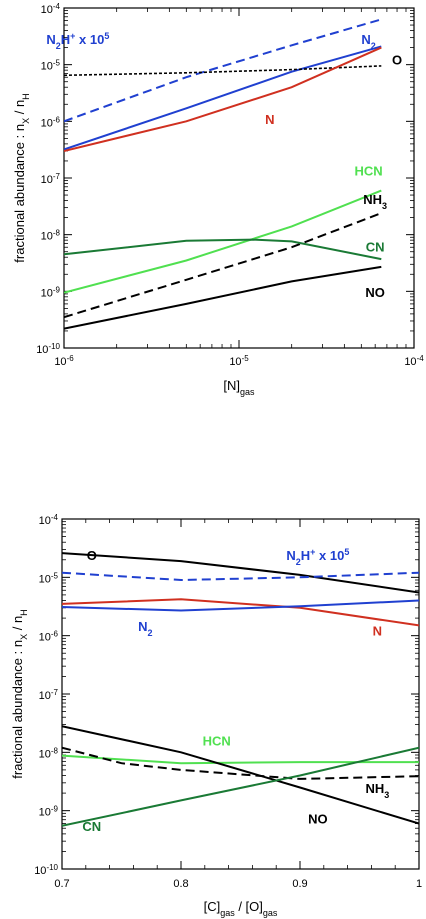 This screenshot has width=426, height=919. Describe the element at coordinates (180, 884) in the screenshot. I see `x-tick-label: 0.8` at that location.